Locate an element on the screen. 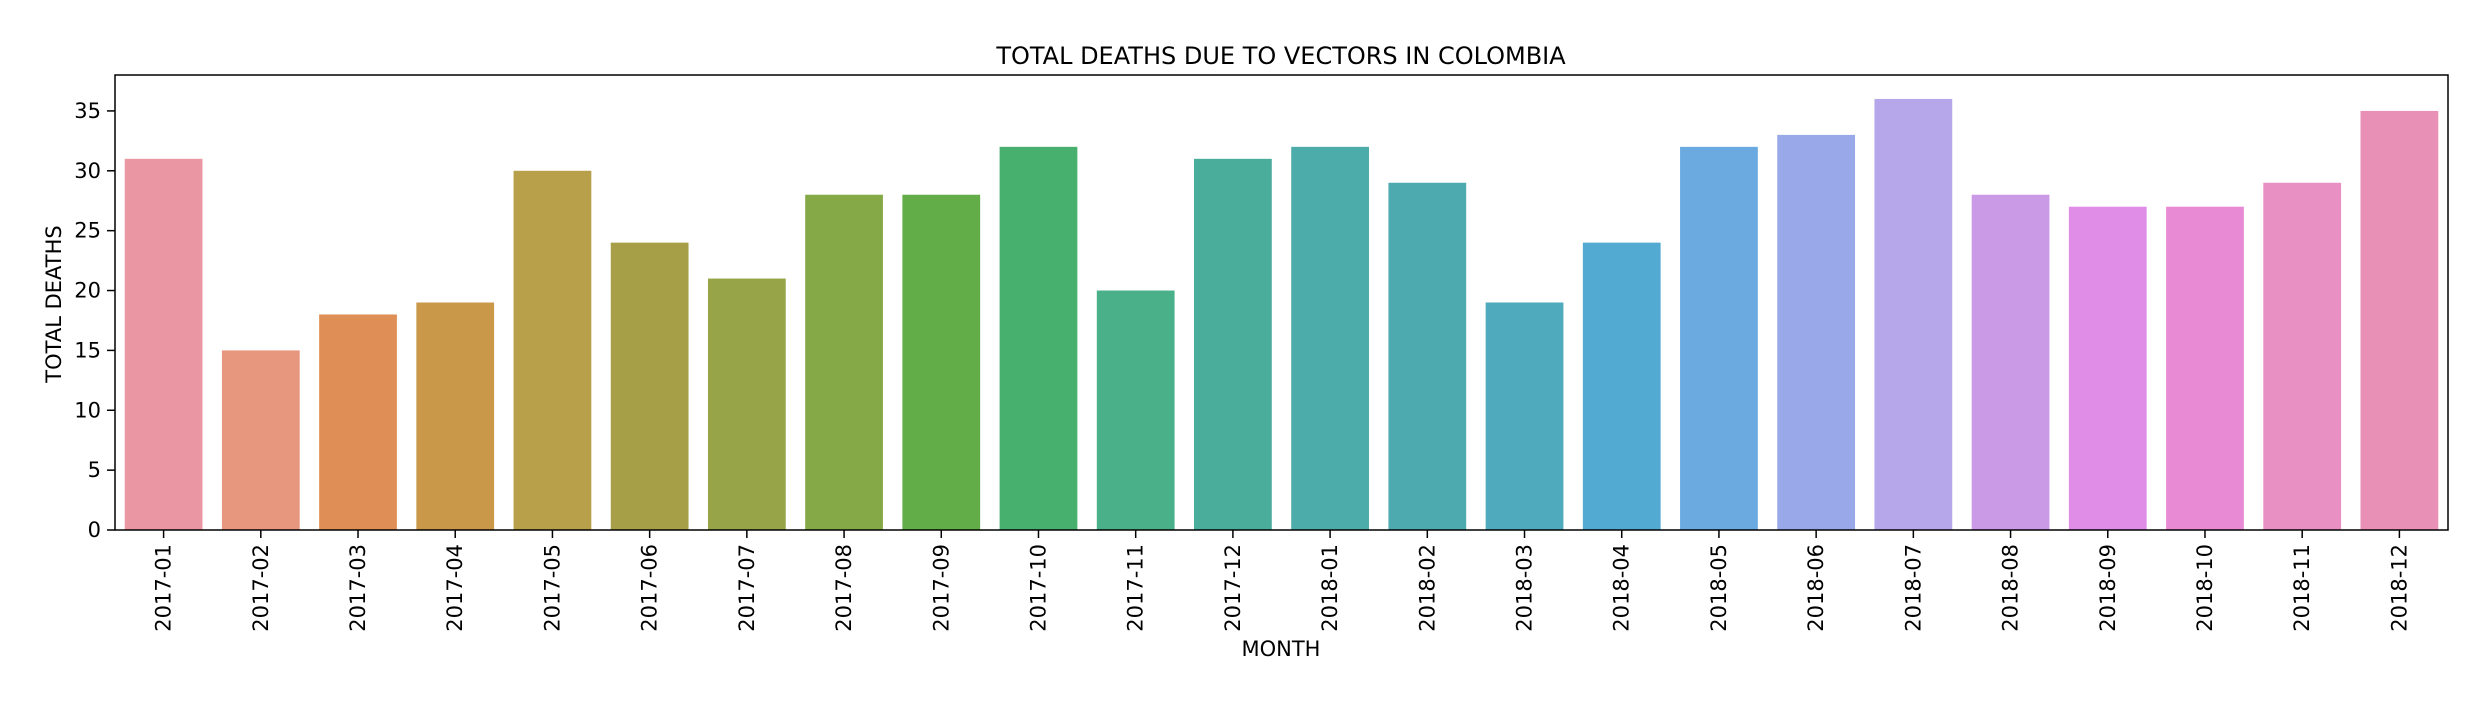  y-axis-ticks: 0 5 10 15 20 25 30 35 is located at coordinates (94, 320).